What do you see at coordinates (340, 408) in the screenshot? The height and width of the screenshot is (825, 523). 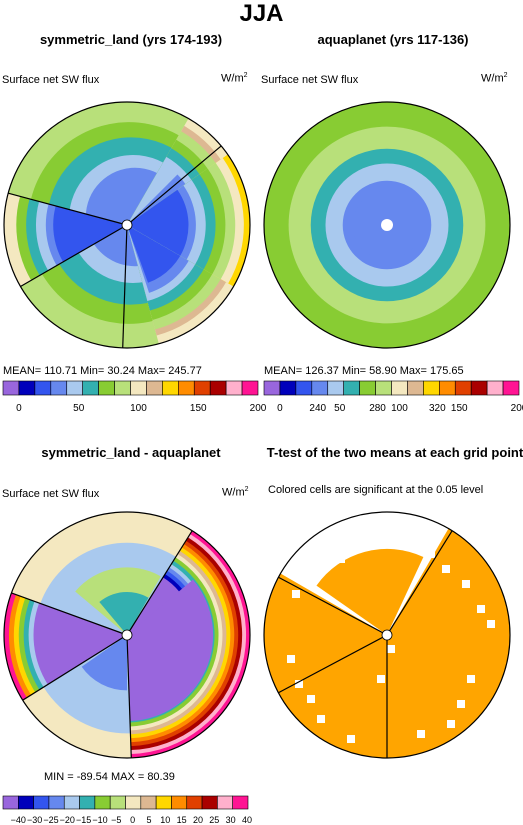 I see `panel2-colorbar-label: 50` at bounding box center [340, 408].